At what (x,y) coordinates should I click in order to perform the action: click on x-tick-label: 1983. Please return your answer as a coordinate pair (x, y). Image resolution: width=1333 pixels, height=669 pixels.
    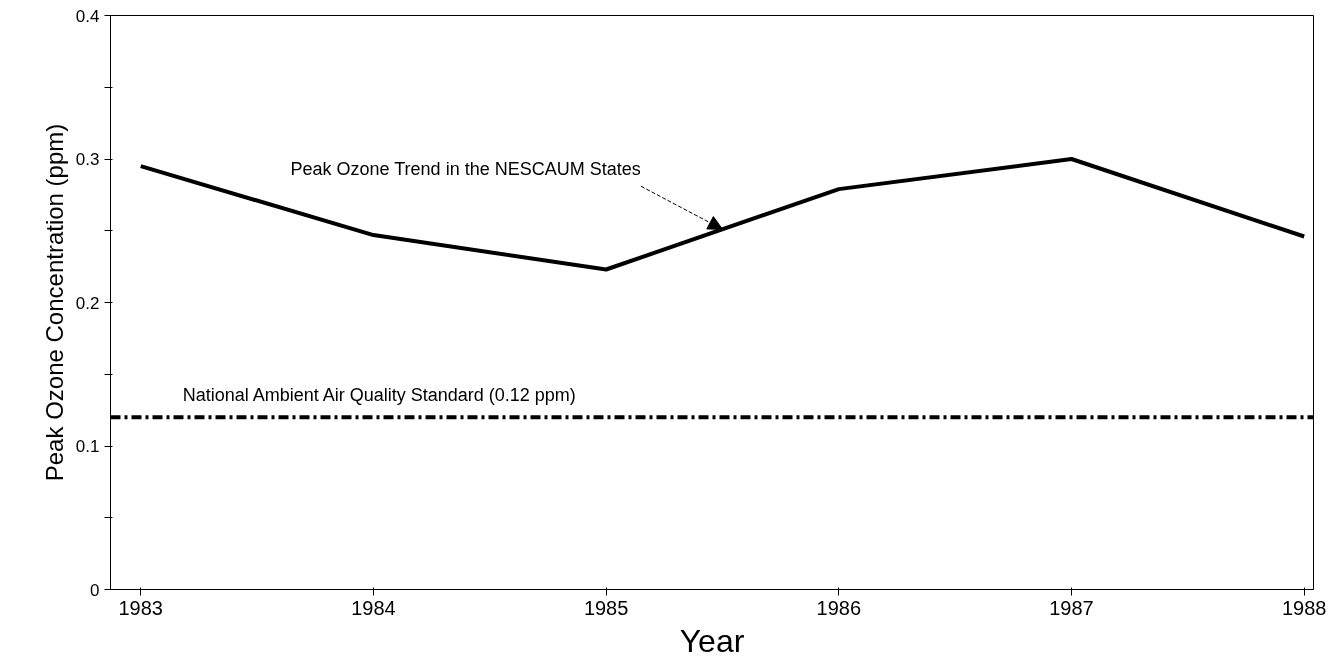
    Looking at the image, I should click on (140, 607).